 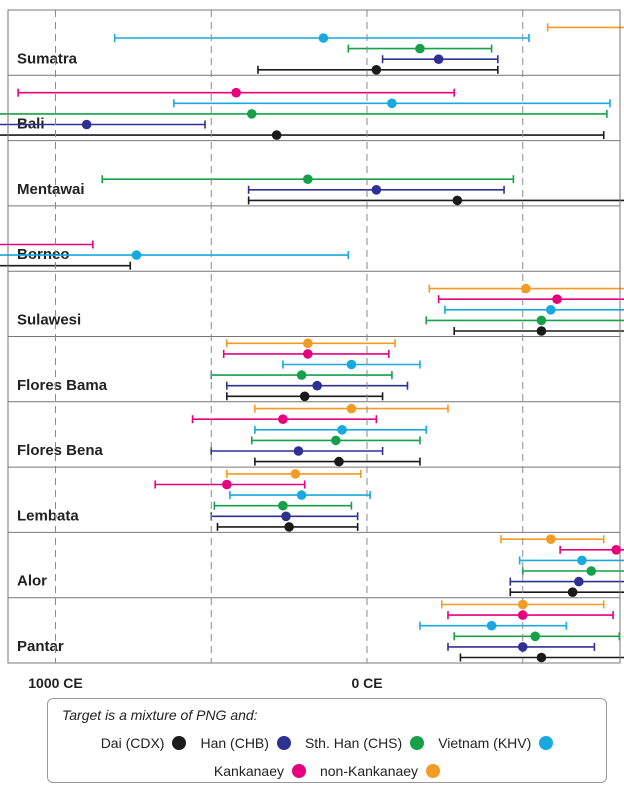 I want to click on legend-item-chb: Han (CHB), so click(x=245, y=743).